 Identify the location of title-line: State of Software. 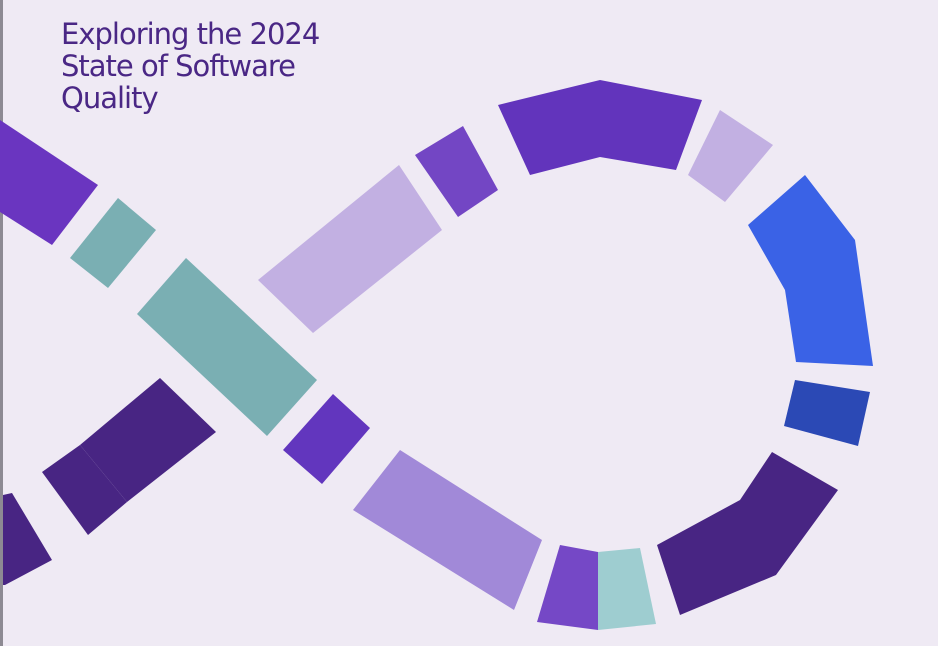
(178, 66).